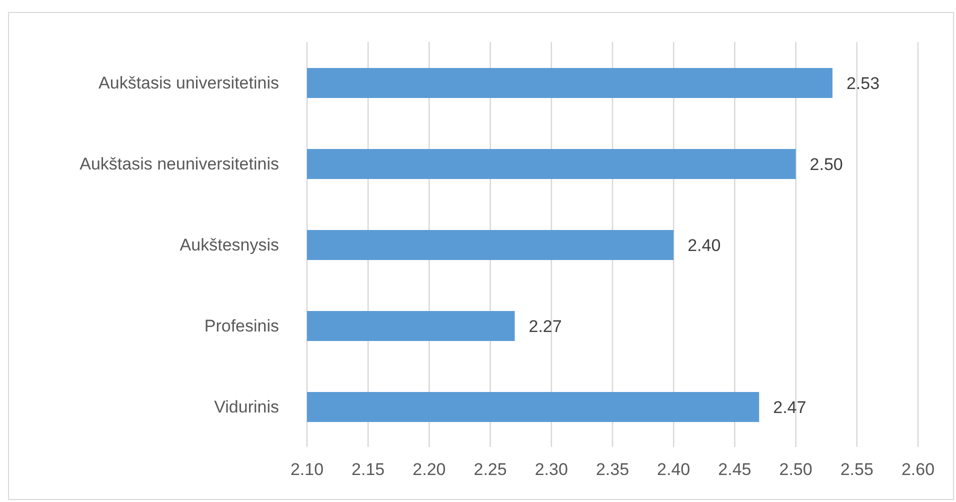 The image size is (956, 502). Describe the element at coordinates (188, 83) in the screenshot. I see `y-tick-label: Aukštasis universitetinis` at that location.